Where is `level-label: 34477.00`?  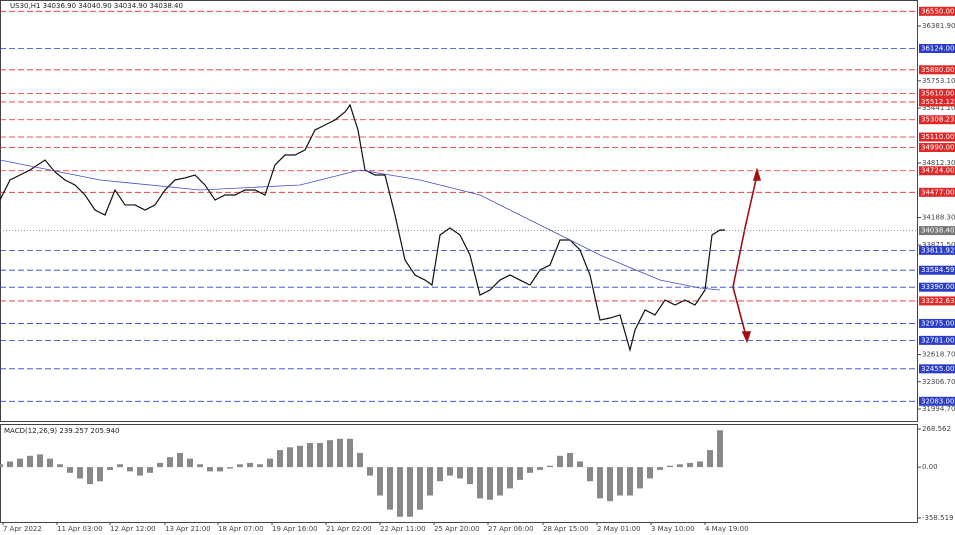 level-label: 34477.00 is located at coordinates (937, 192).